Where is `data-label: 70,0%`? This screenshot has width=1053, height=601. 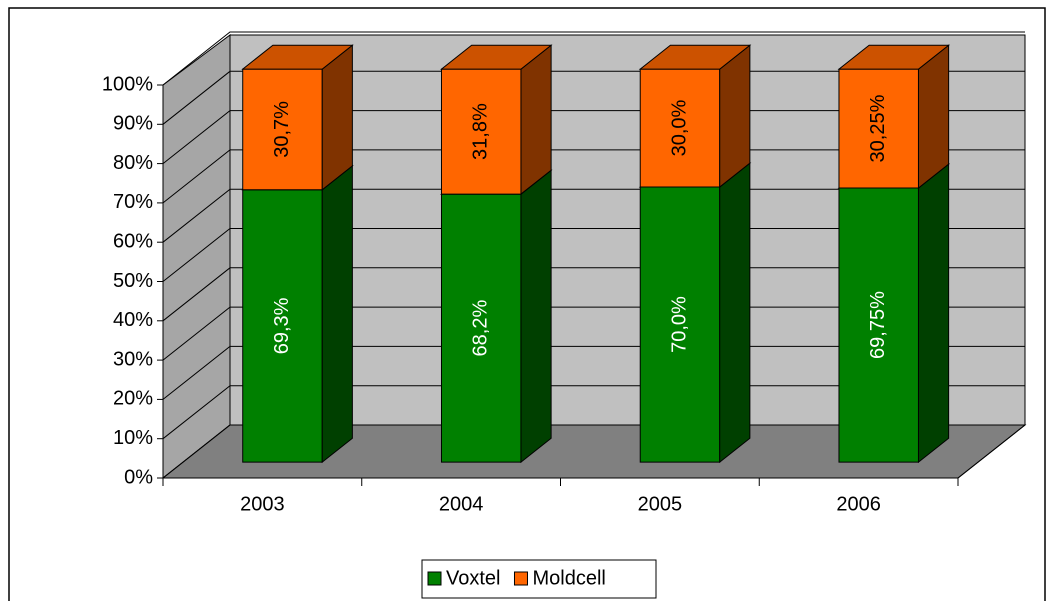
data-label: 70,0% is located at coordinates (679, 324).